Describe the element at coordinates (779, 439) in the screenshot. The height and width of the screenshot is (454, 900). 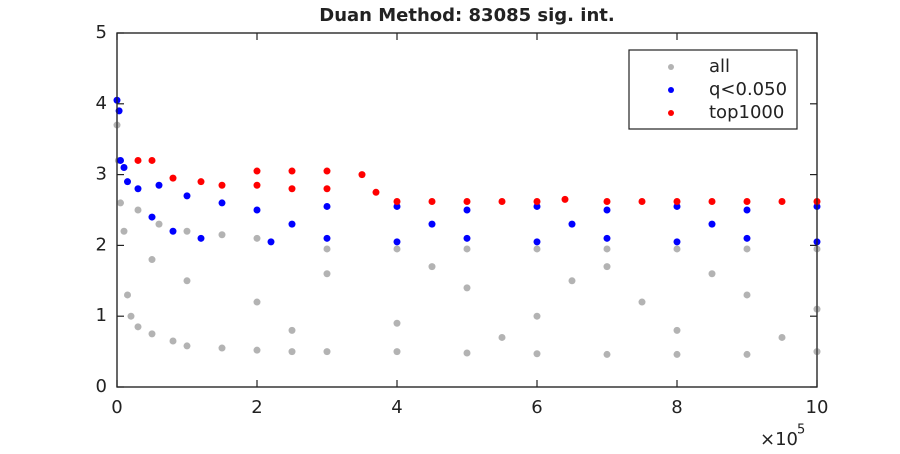
I see `x-scale-label: ×10` at that location.